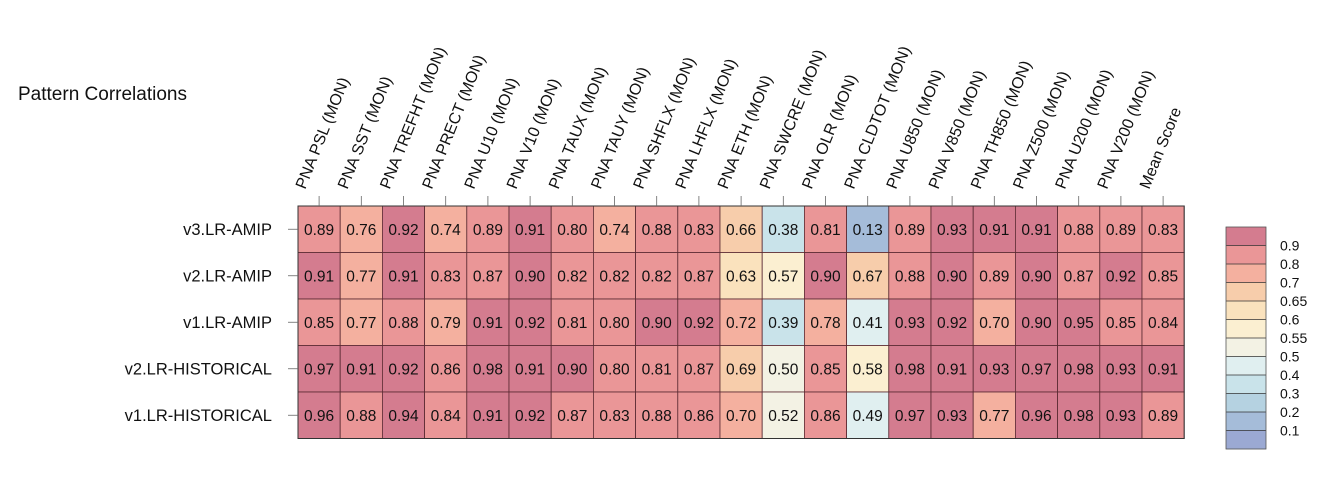 This screenshot has height=491, width=1329. Describe the element at coordinates (198, 369) in the screenshot. I see `row-label: v2.LR-HISTORICAL` at that location.